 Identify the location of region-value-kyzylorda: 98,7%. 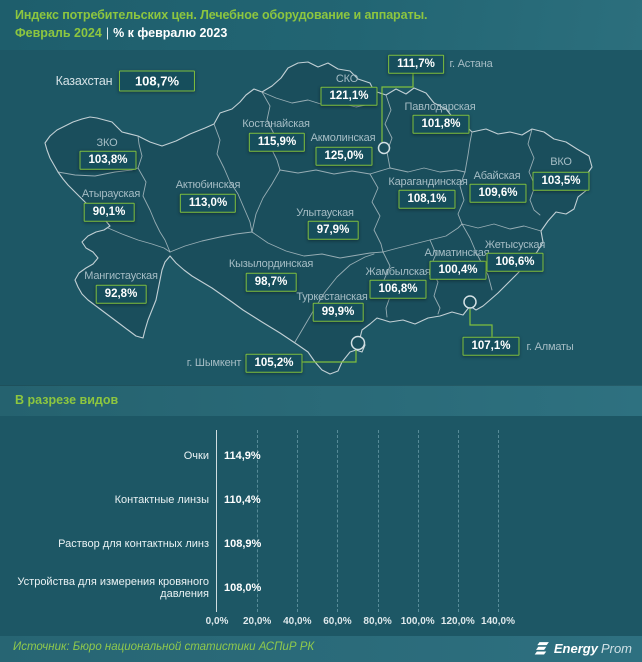
(271, 282).